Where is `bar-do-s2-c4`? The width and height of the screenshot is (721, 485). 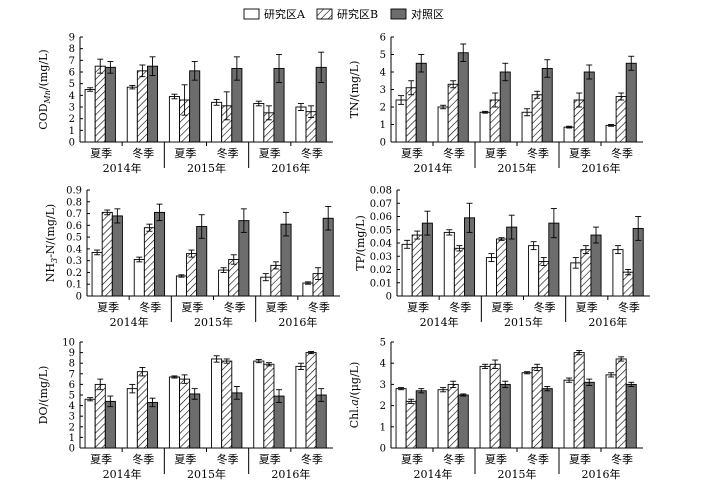
bar-do-s2-c4 is located at coordinates (279, 422).